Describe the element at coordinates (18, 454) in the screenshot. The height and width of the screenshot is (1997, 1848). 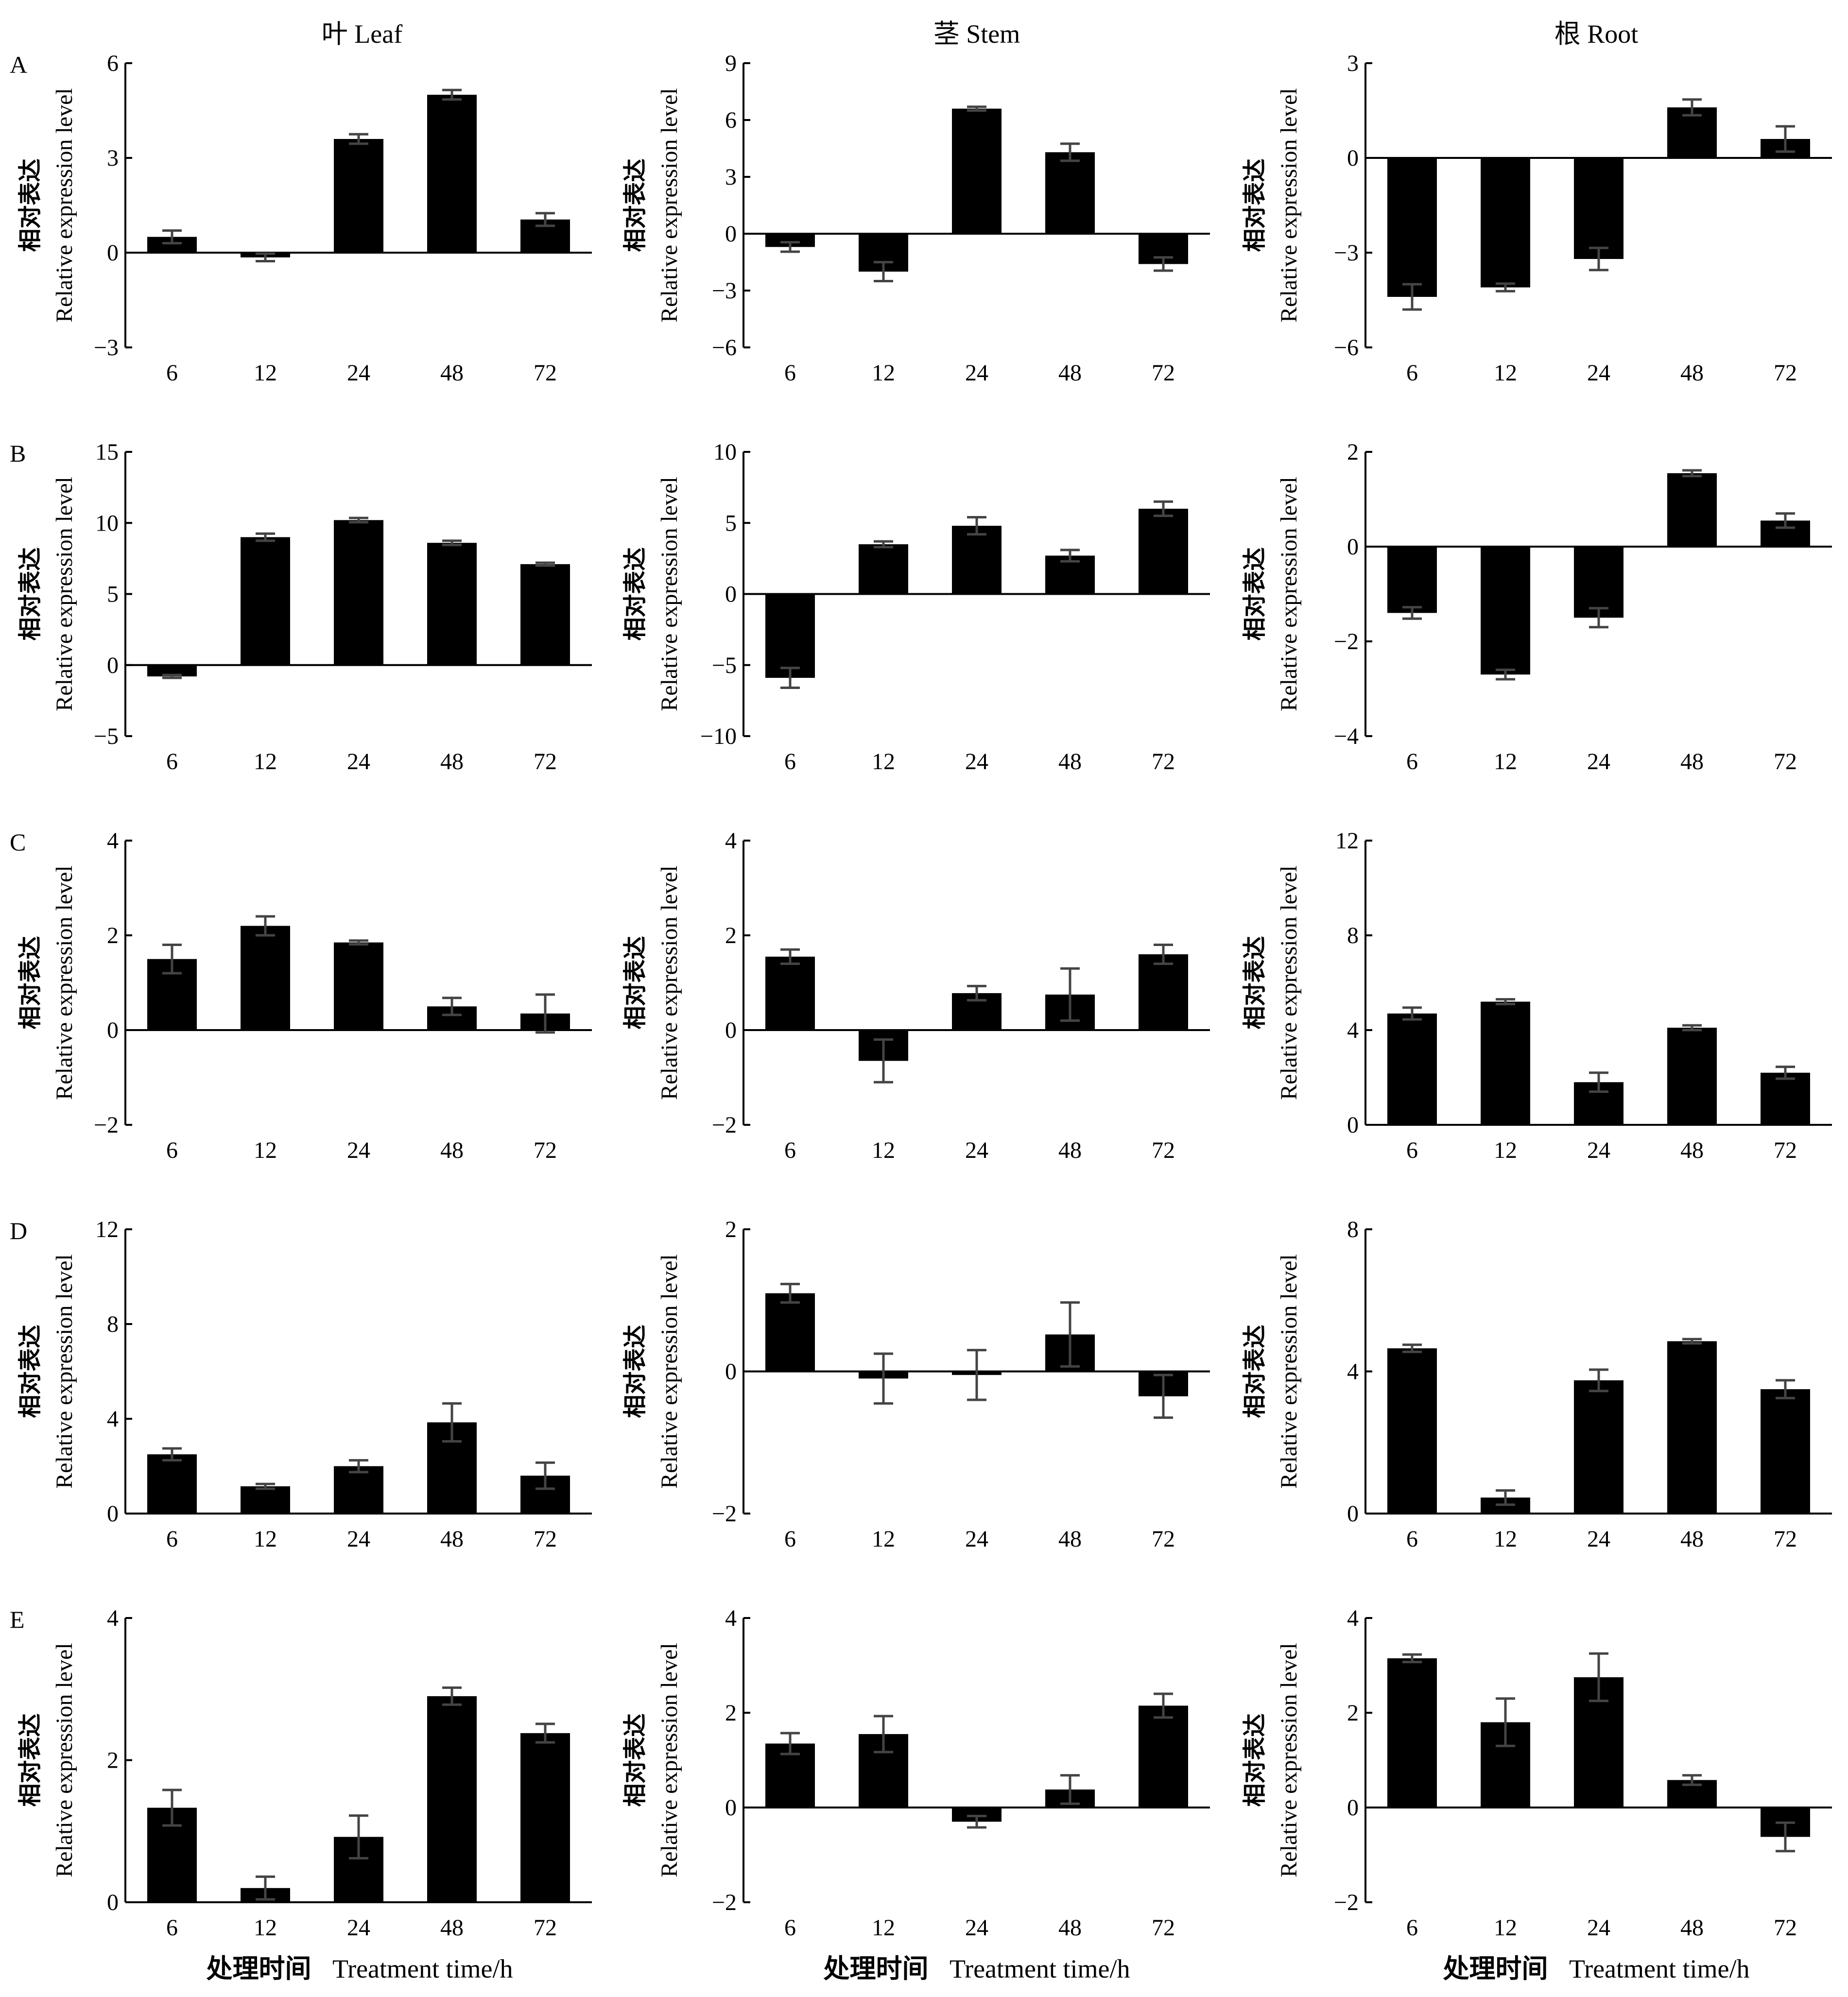
I see `row-letter-b: B` at that location.